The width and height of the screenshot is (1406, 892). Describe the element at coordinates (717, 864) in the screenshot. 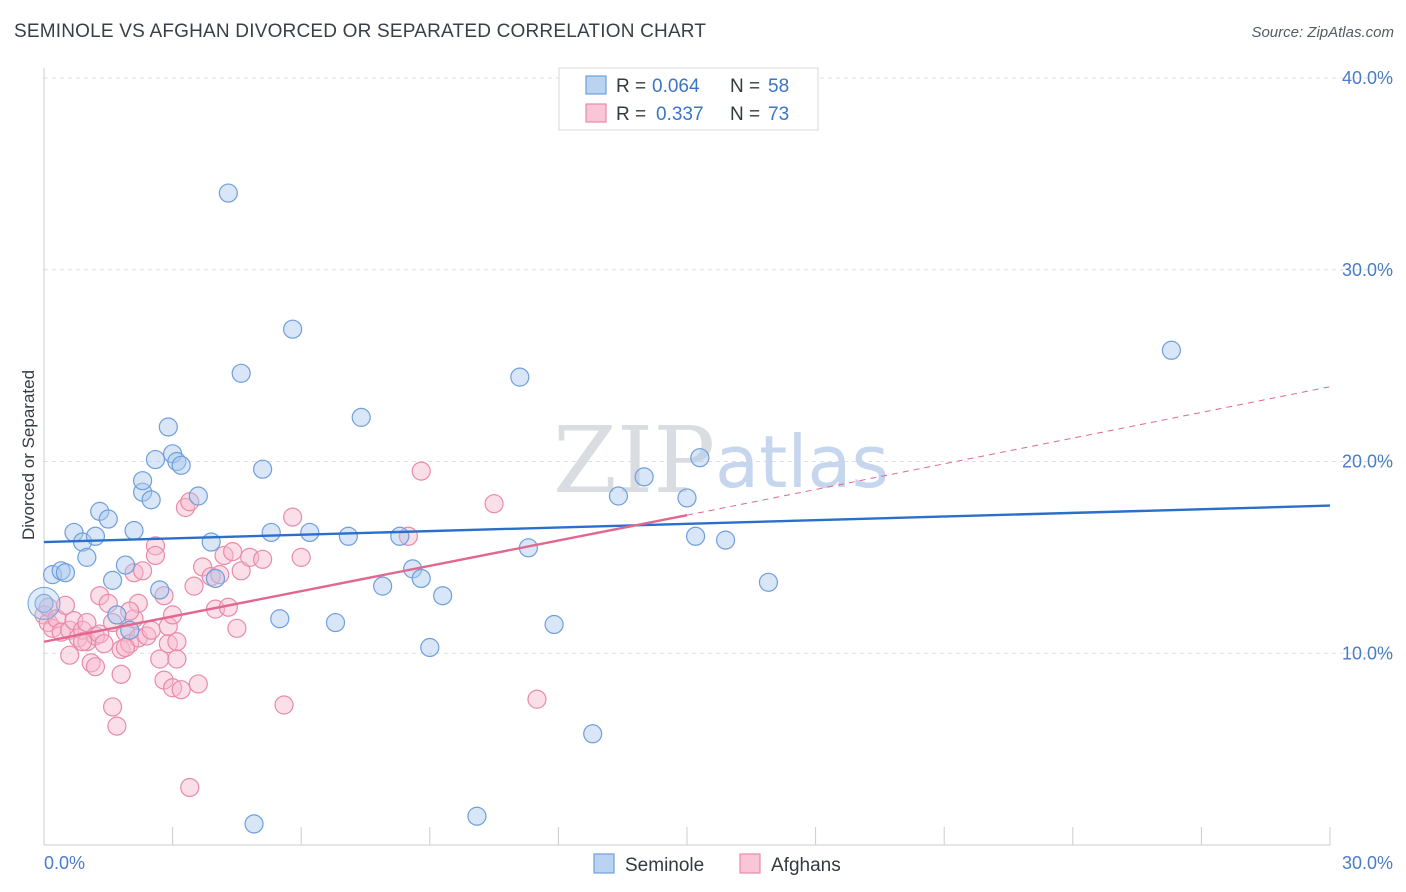

I see `bottom-legend: Seminole Afghans` at that location.